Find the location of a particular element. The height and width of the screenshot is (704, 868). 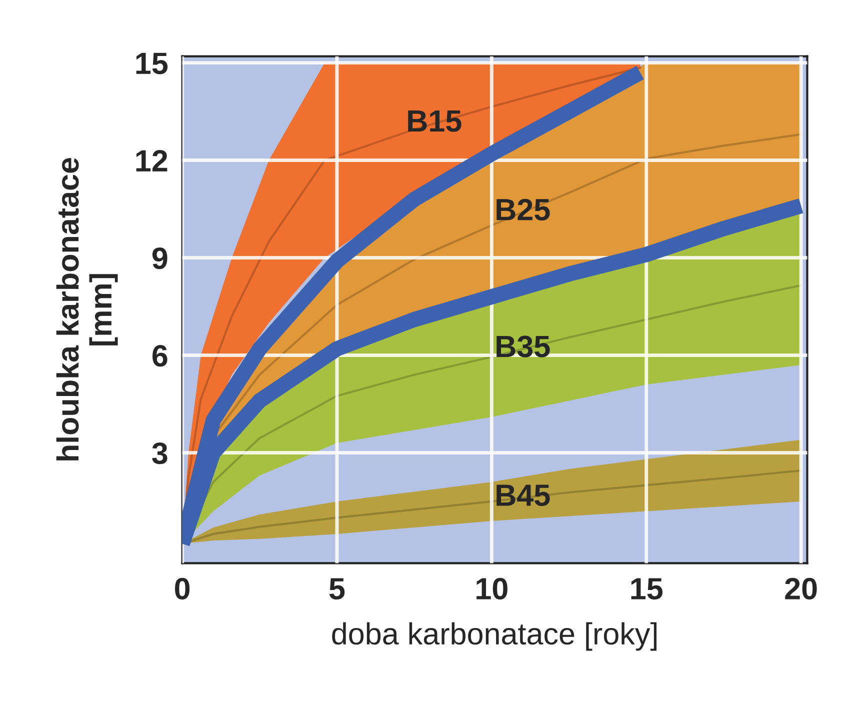

series-label: B45 is located at coordinates (523, 495).